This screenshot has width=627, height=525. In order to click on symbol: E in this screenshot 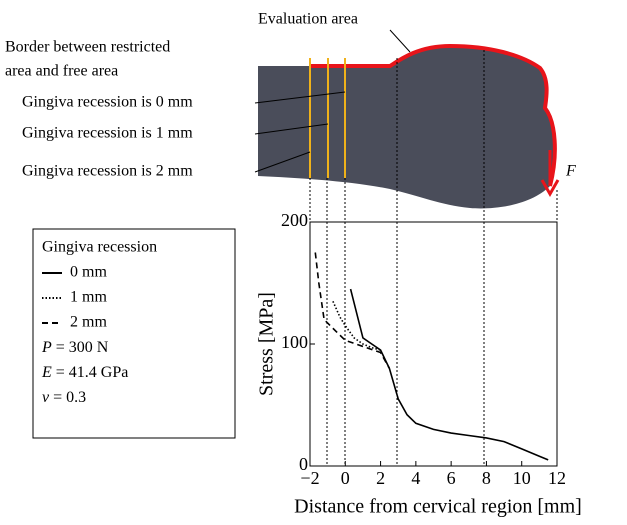, I will do `click(46, 372)`.